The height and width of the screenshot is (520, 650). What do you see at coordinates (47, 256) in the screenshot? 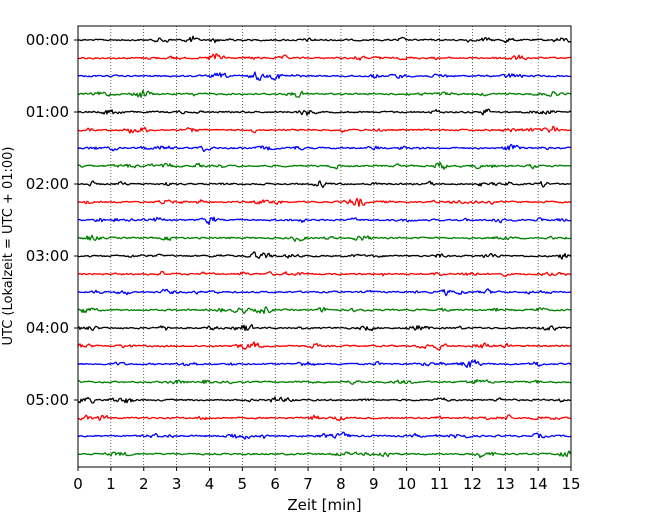
I see `y-tick-label: 03:00` at bounding box center [47, 256].